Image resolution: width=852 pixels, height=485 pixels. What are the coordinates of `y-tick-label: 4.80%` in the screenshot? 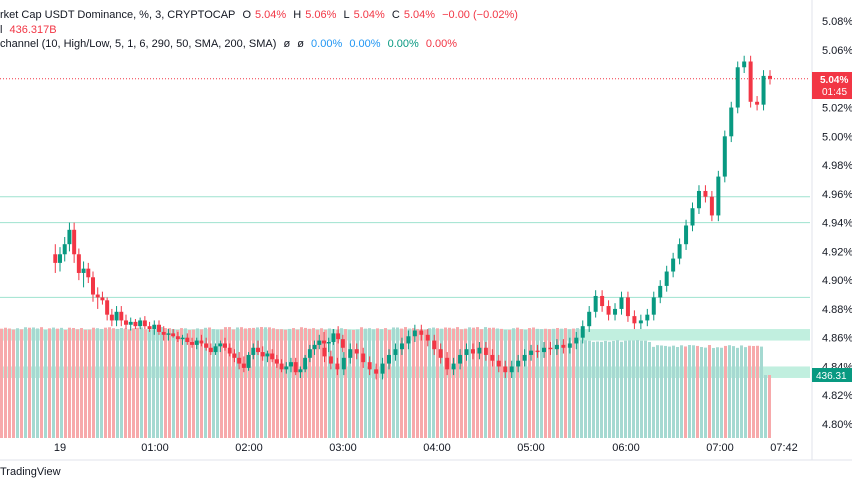 It's located at (837, 425).